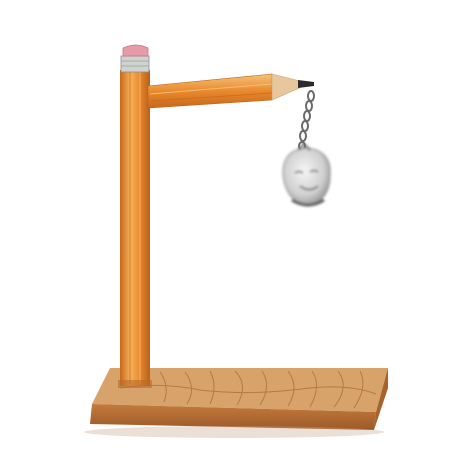  I want to click on hanging-pendant-icon, so click(306, 175).